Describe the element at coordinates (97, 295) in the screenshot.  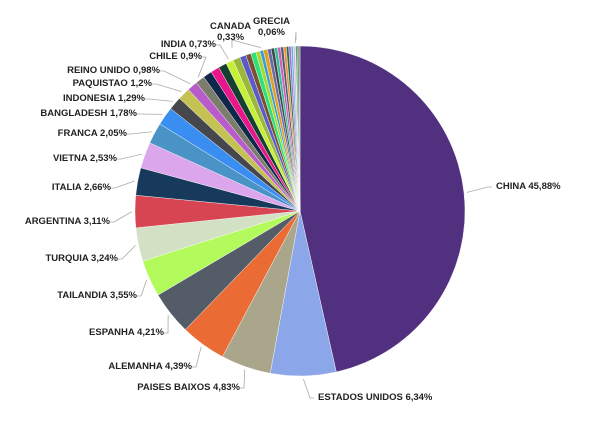
I see `slice-label: TAILANDIA 3,55%` at that location.